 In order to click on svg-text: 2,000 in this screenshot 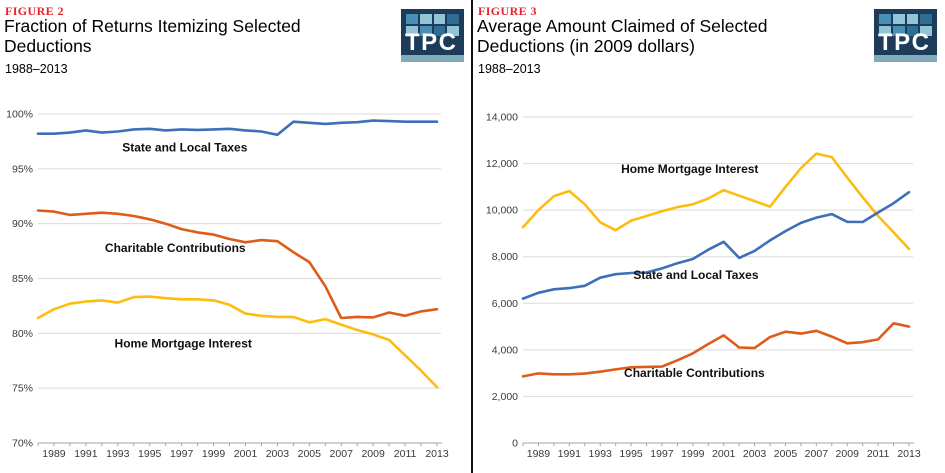, I will do `click(505, 397)`.